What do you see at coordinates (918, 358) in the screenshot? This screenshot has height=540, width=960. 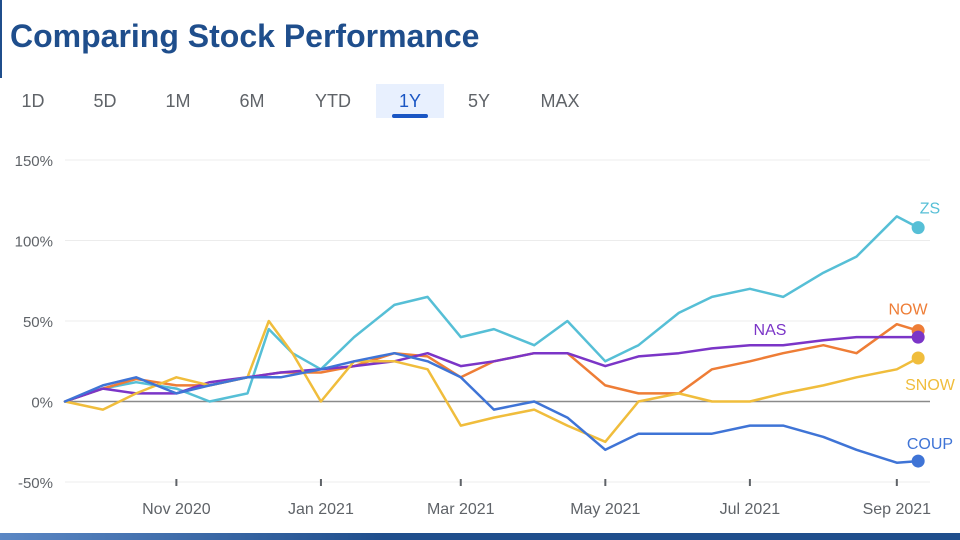 I see `series-endpoint-snow` at bounding box center [918, 358].